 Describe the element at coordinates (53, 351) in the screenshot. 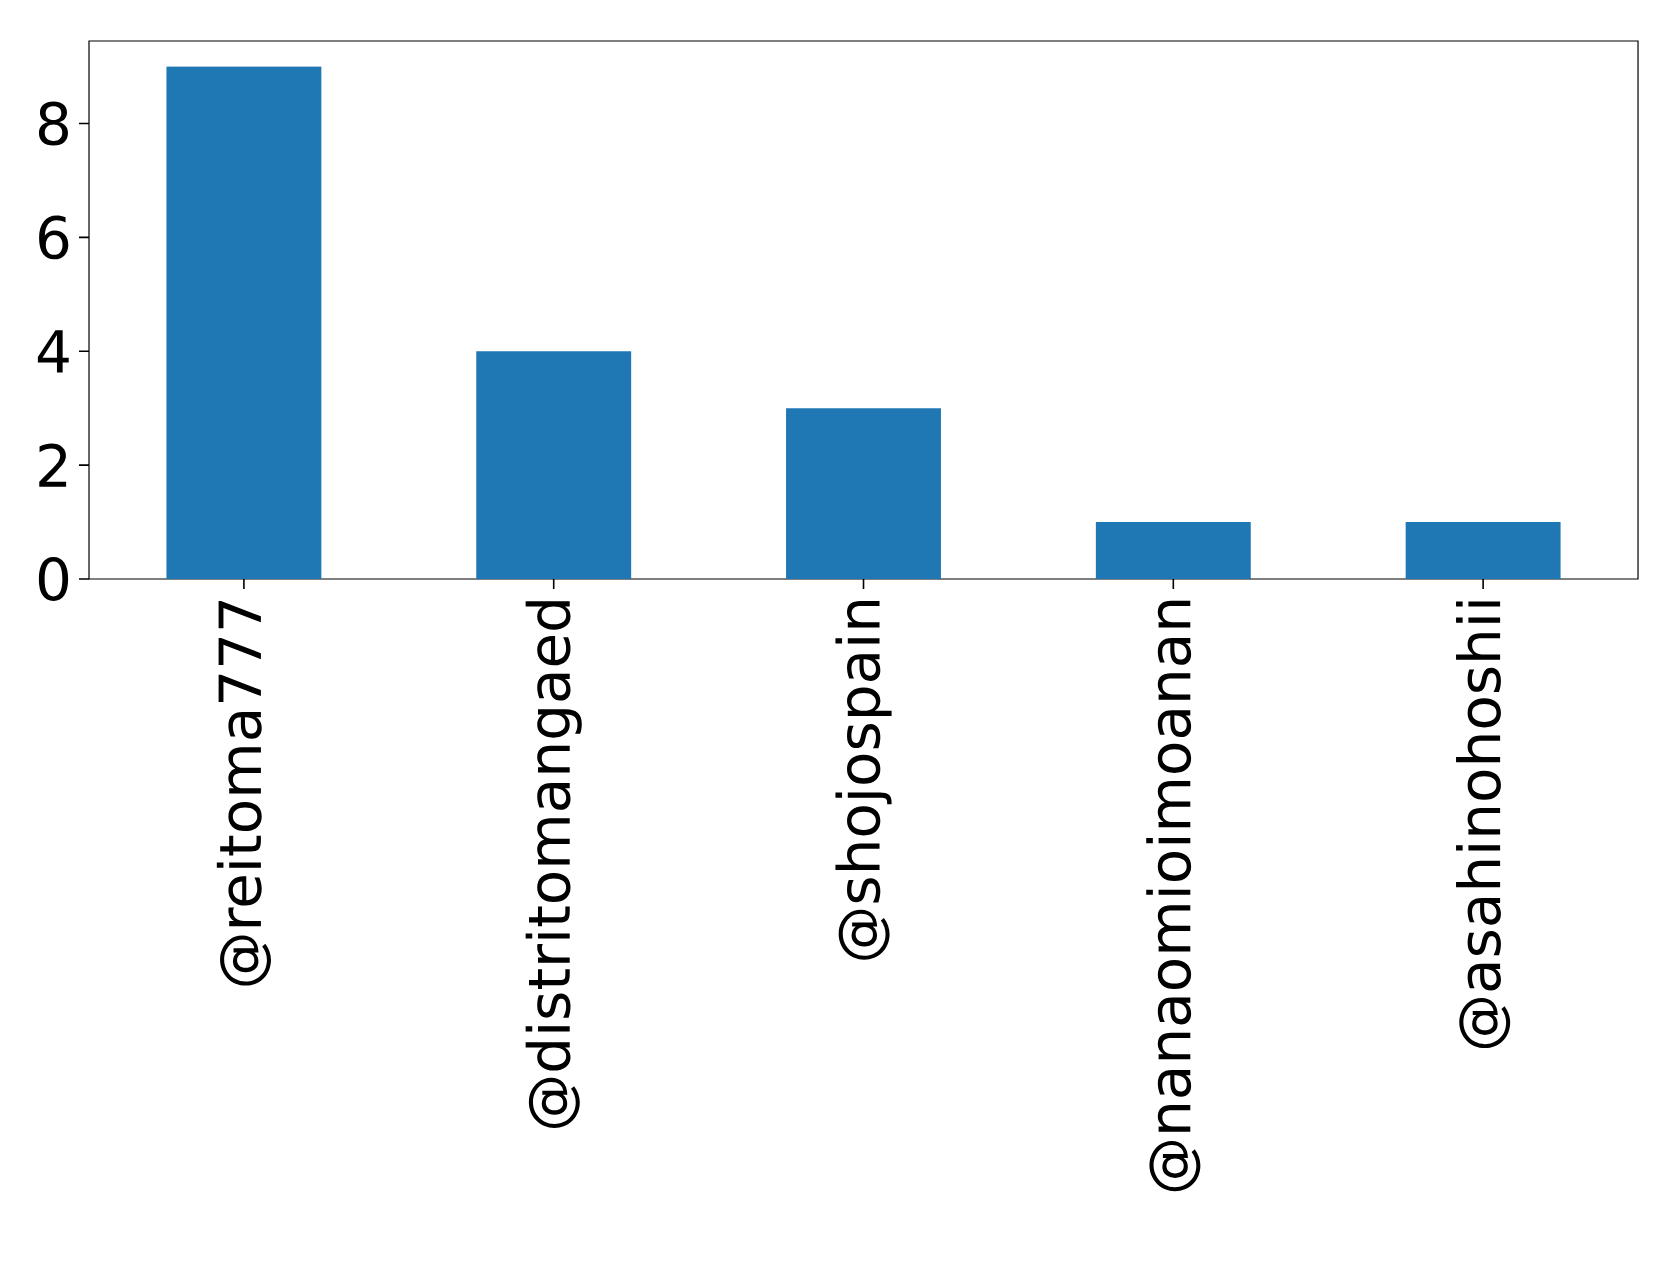

I see `y-tick-label: 4` at that location.